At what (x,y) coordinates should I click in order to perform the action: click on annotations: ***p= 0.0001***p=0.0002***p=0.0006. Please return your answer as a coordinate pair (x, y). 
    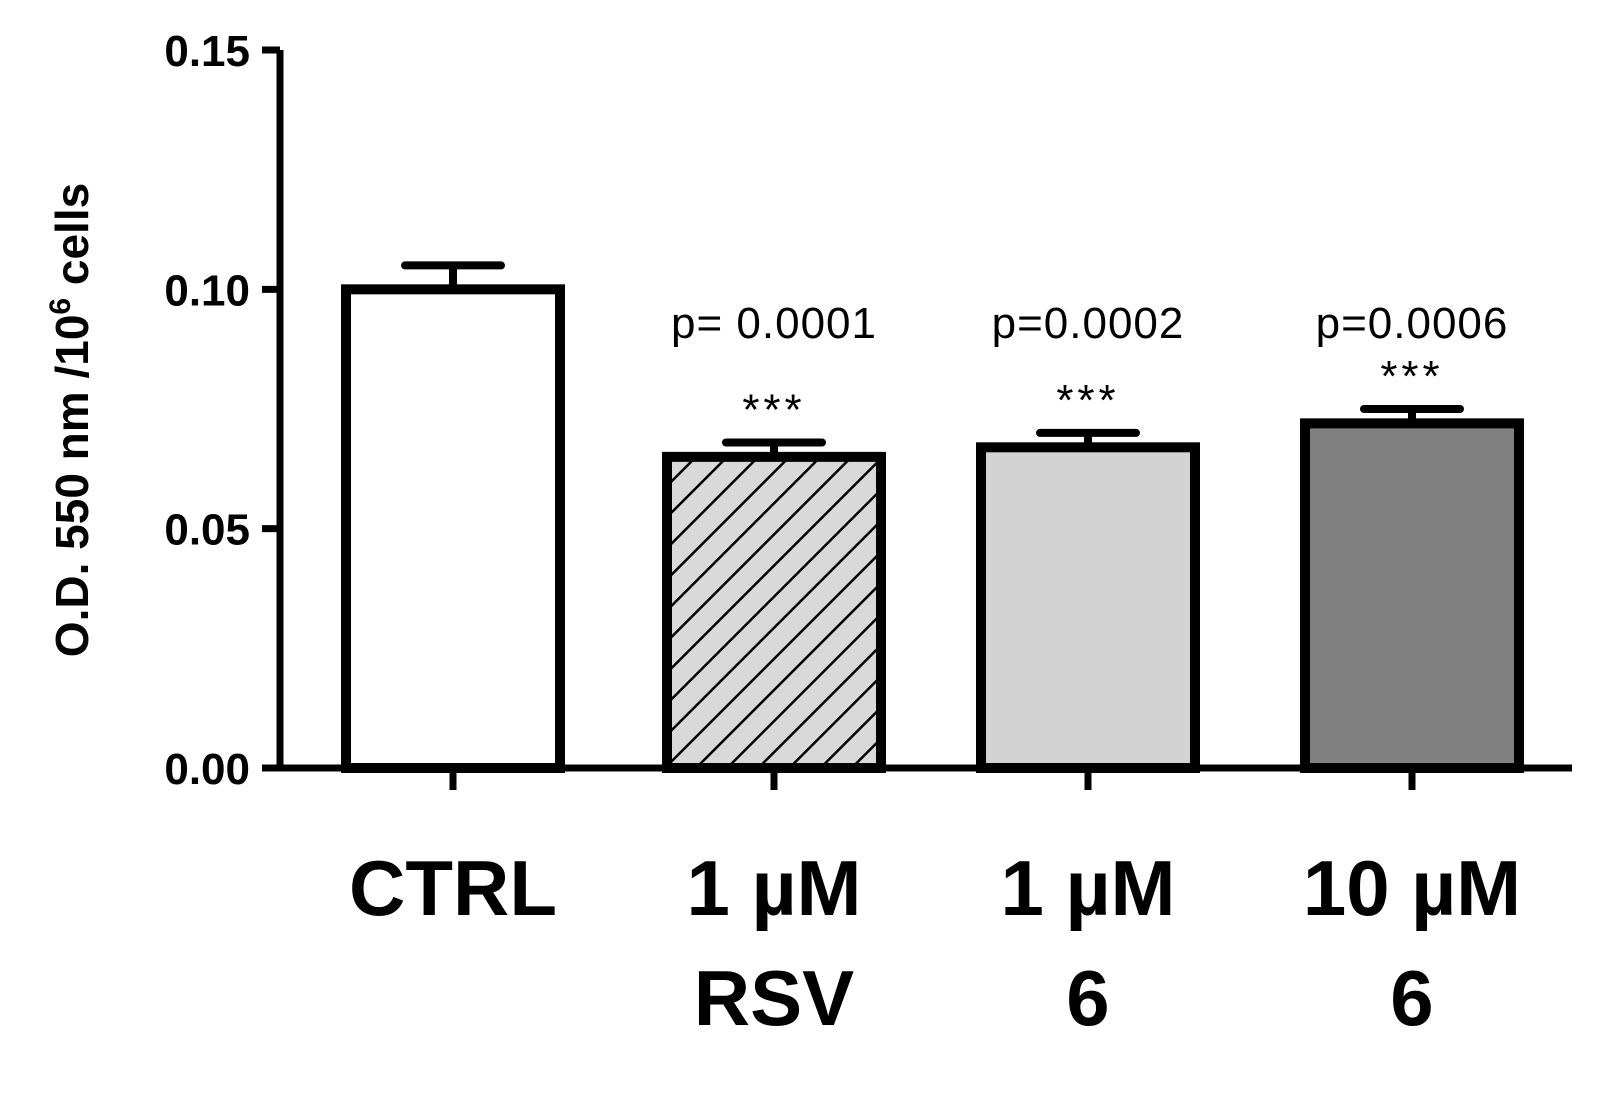
    Looking at the image, I should click on (1090, 367).